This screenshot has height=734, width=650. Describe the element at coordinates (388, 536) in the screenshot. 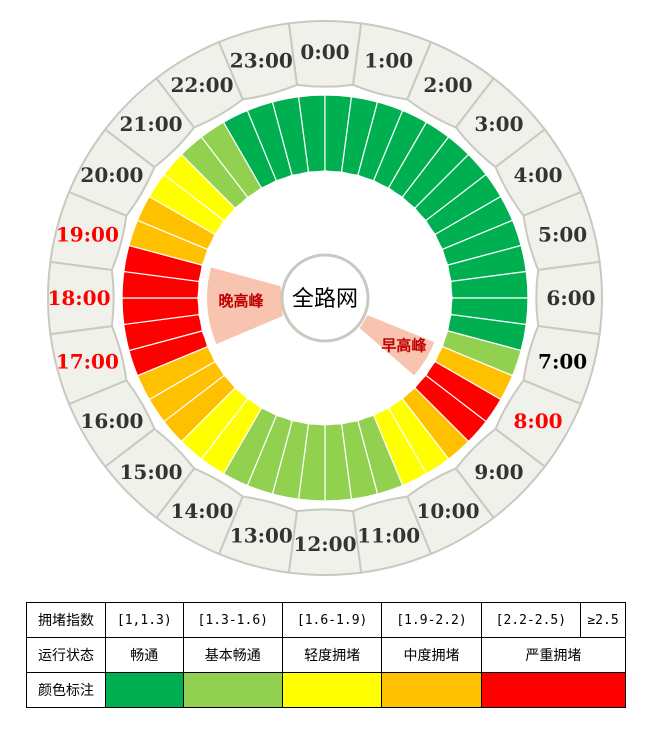

I see `hour-label: 11:00` at that location.